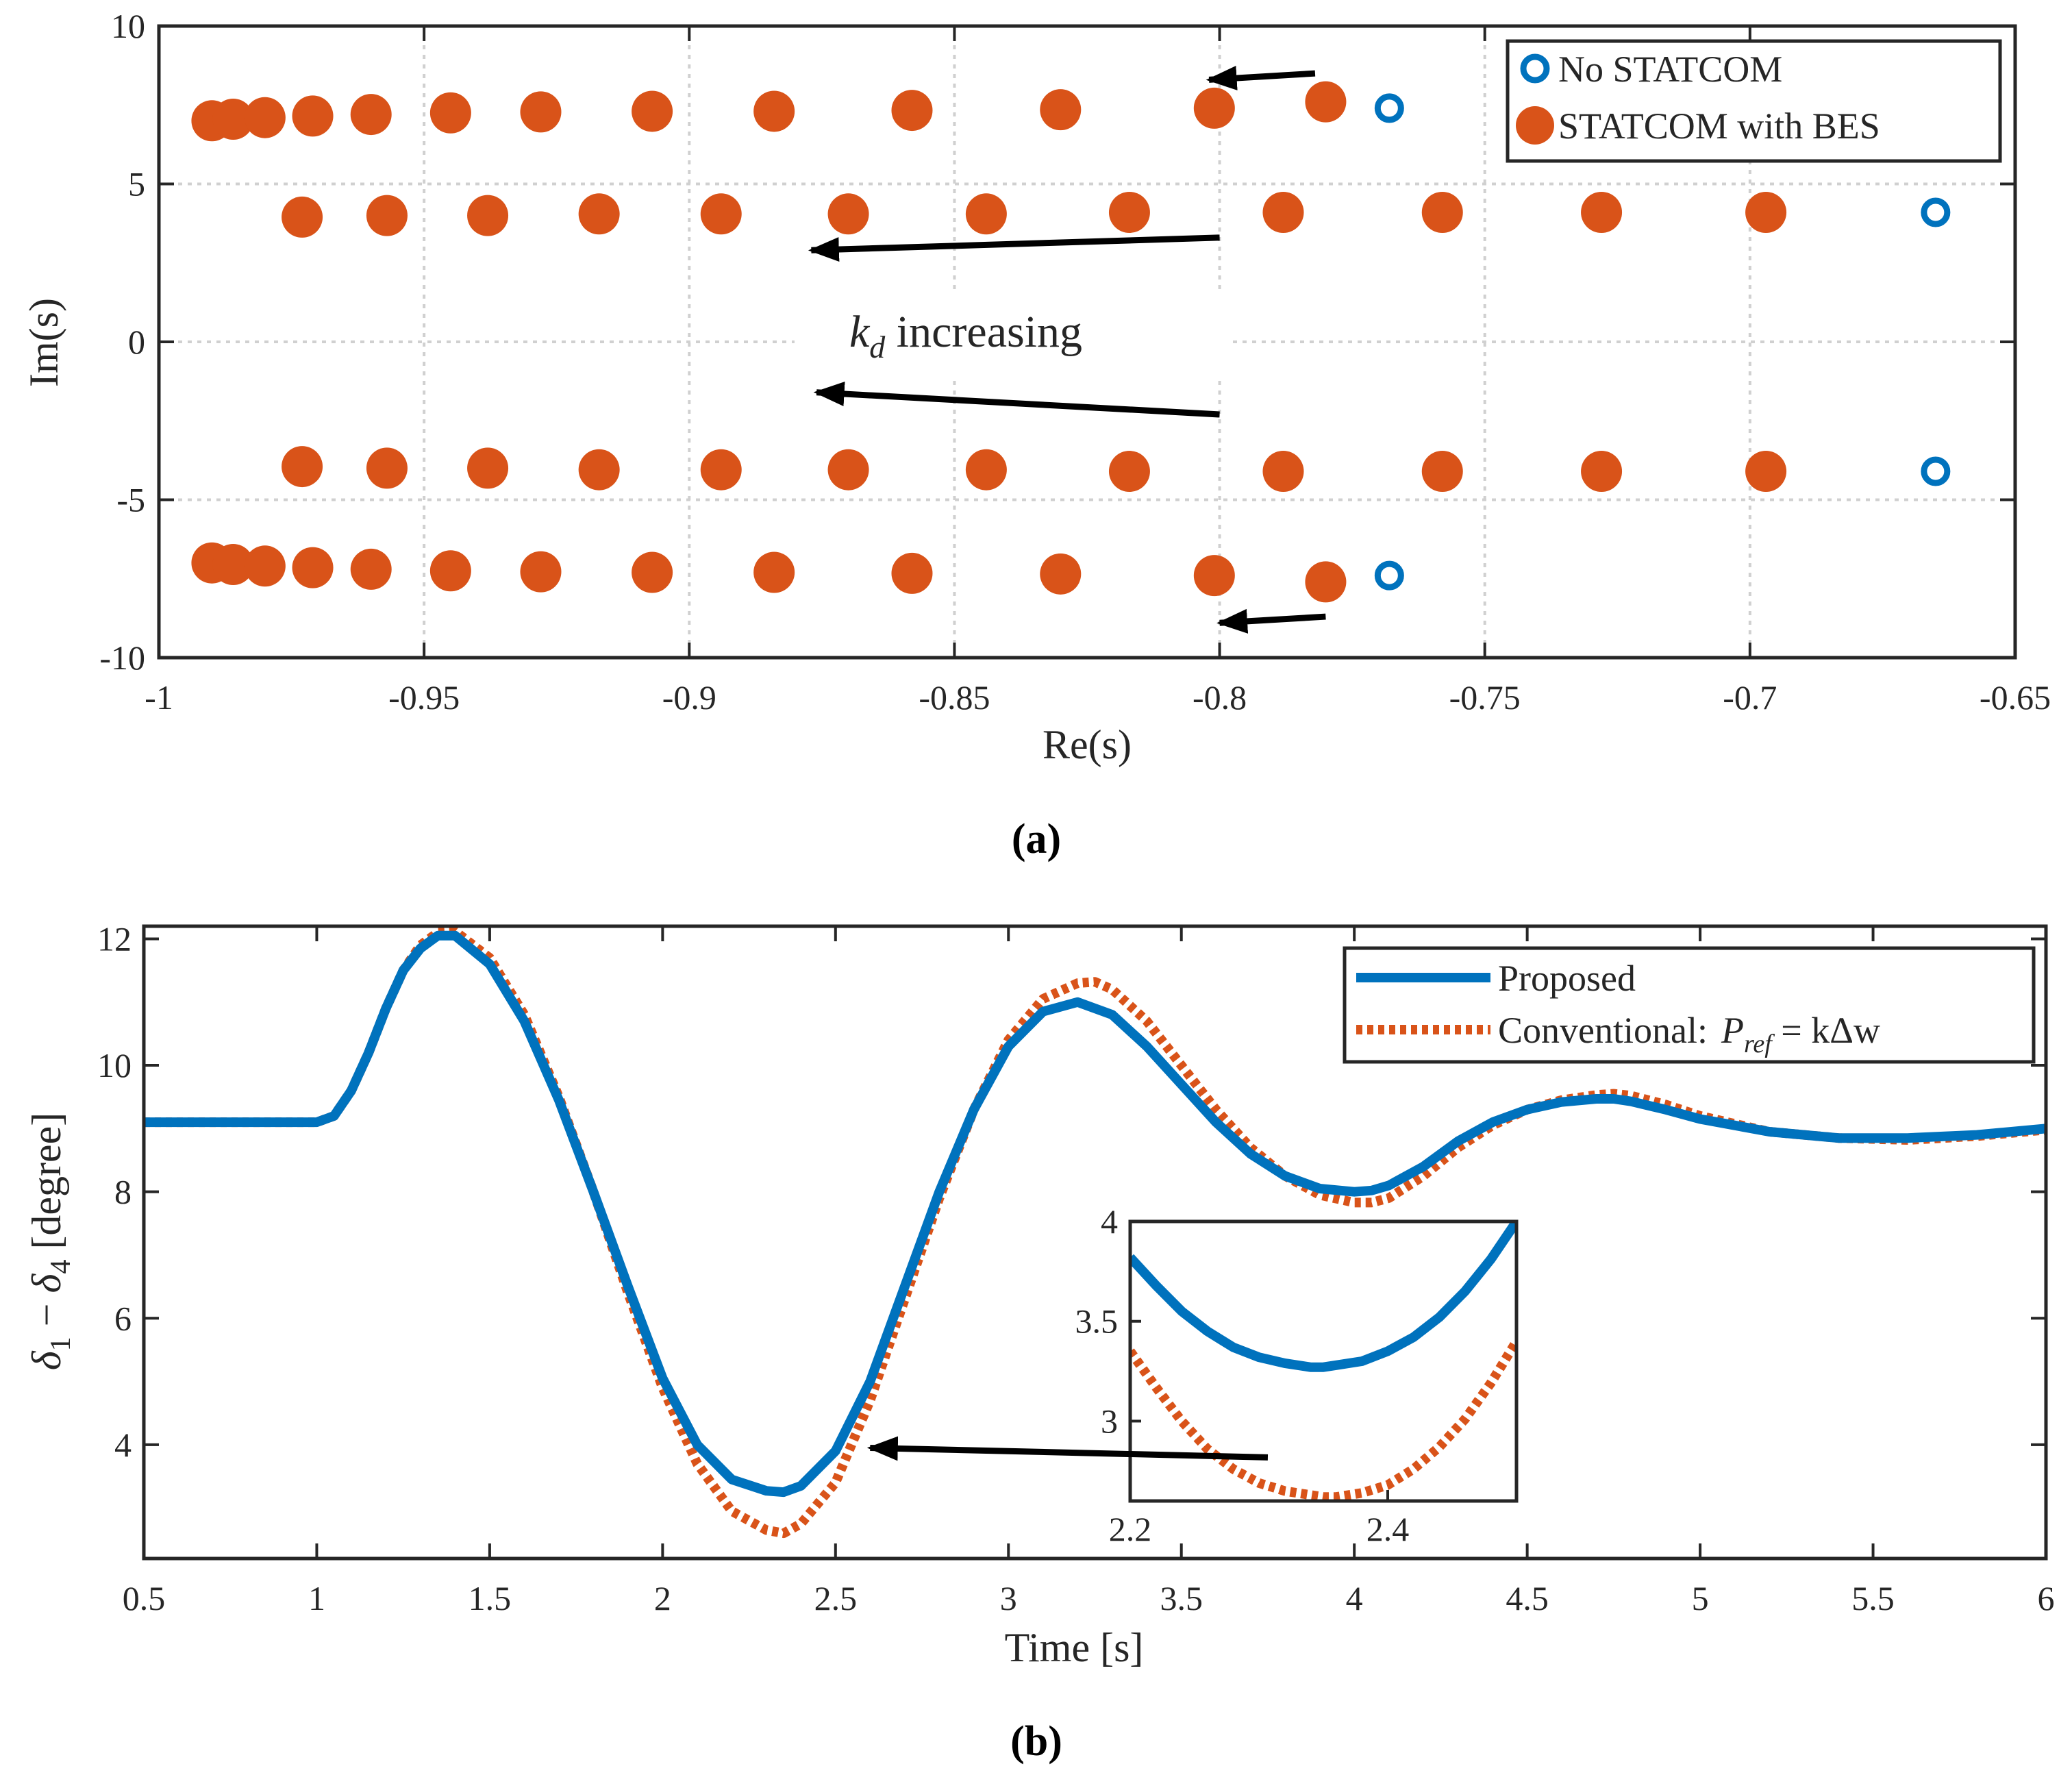 Image resolution: width=2072 pixels, height=1775 pixels. I want to click on x-tick-label: 1.5, so click(490, 1598).